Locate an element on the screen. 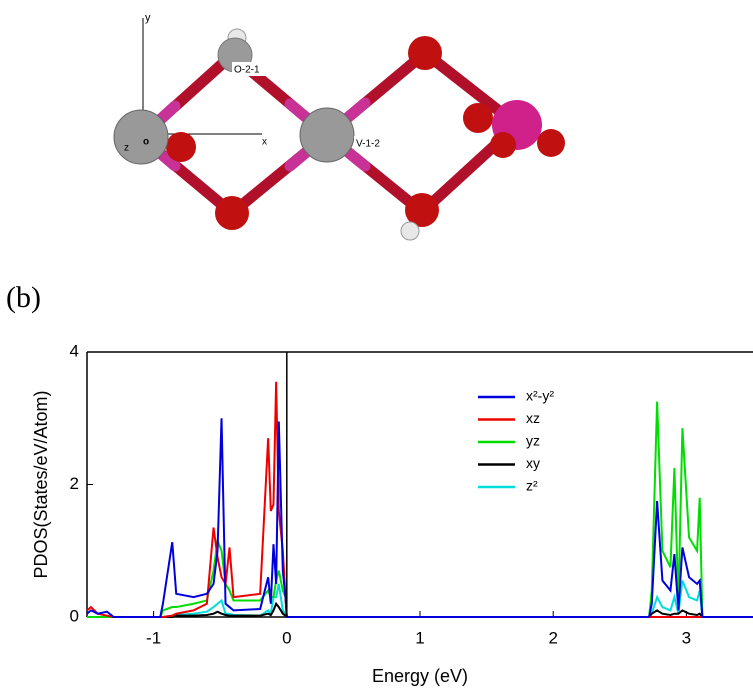  y-tick-label: 2 is located at coordinates (74, 483).